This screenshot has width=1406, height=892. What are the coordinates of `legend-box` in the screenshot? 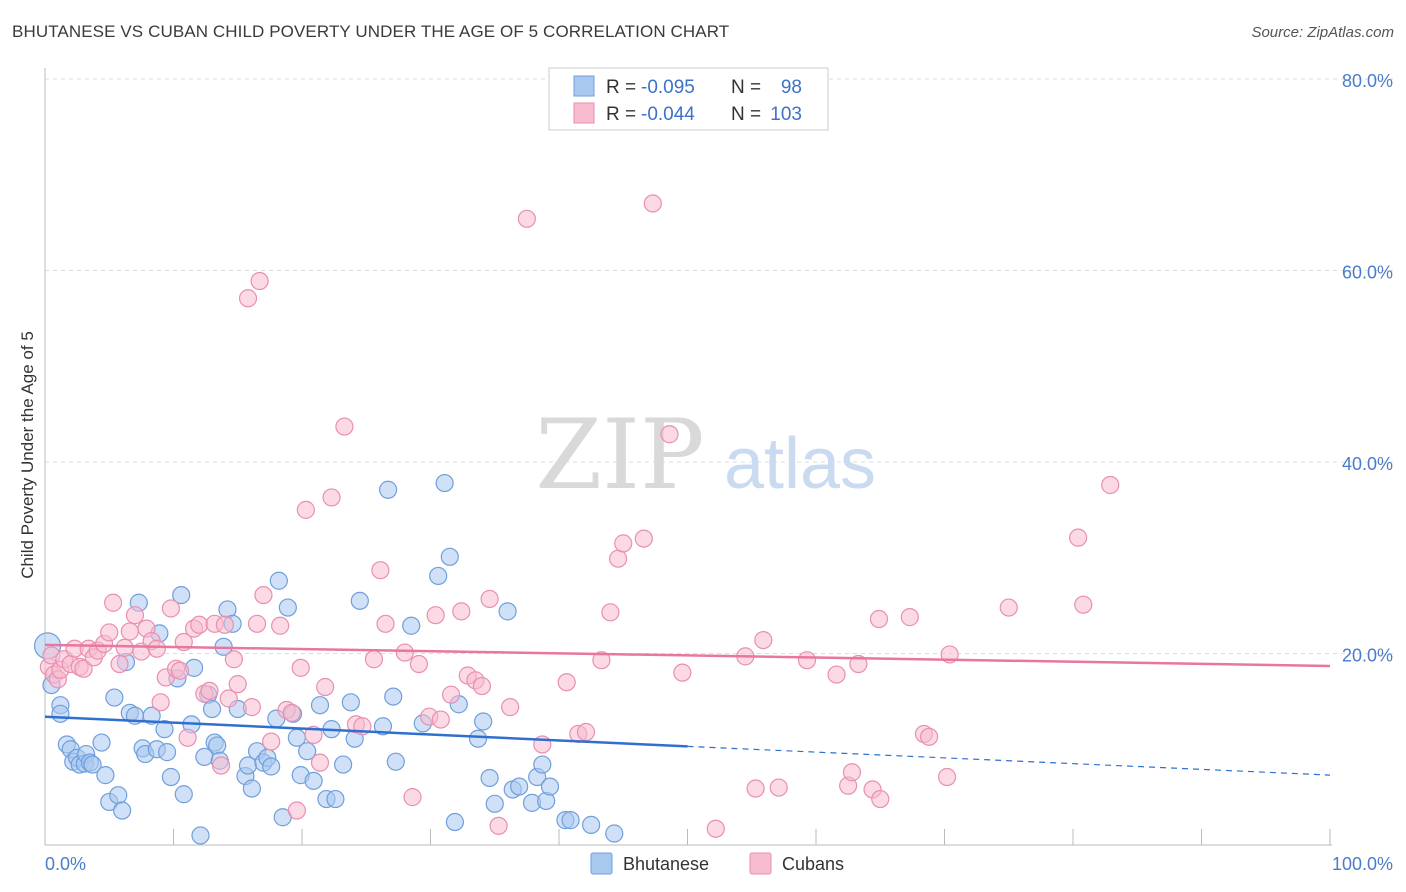 It's located at (688, 99).